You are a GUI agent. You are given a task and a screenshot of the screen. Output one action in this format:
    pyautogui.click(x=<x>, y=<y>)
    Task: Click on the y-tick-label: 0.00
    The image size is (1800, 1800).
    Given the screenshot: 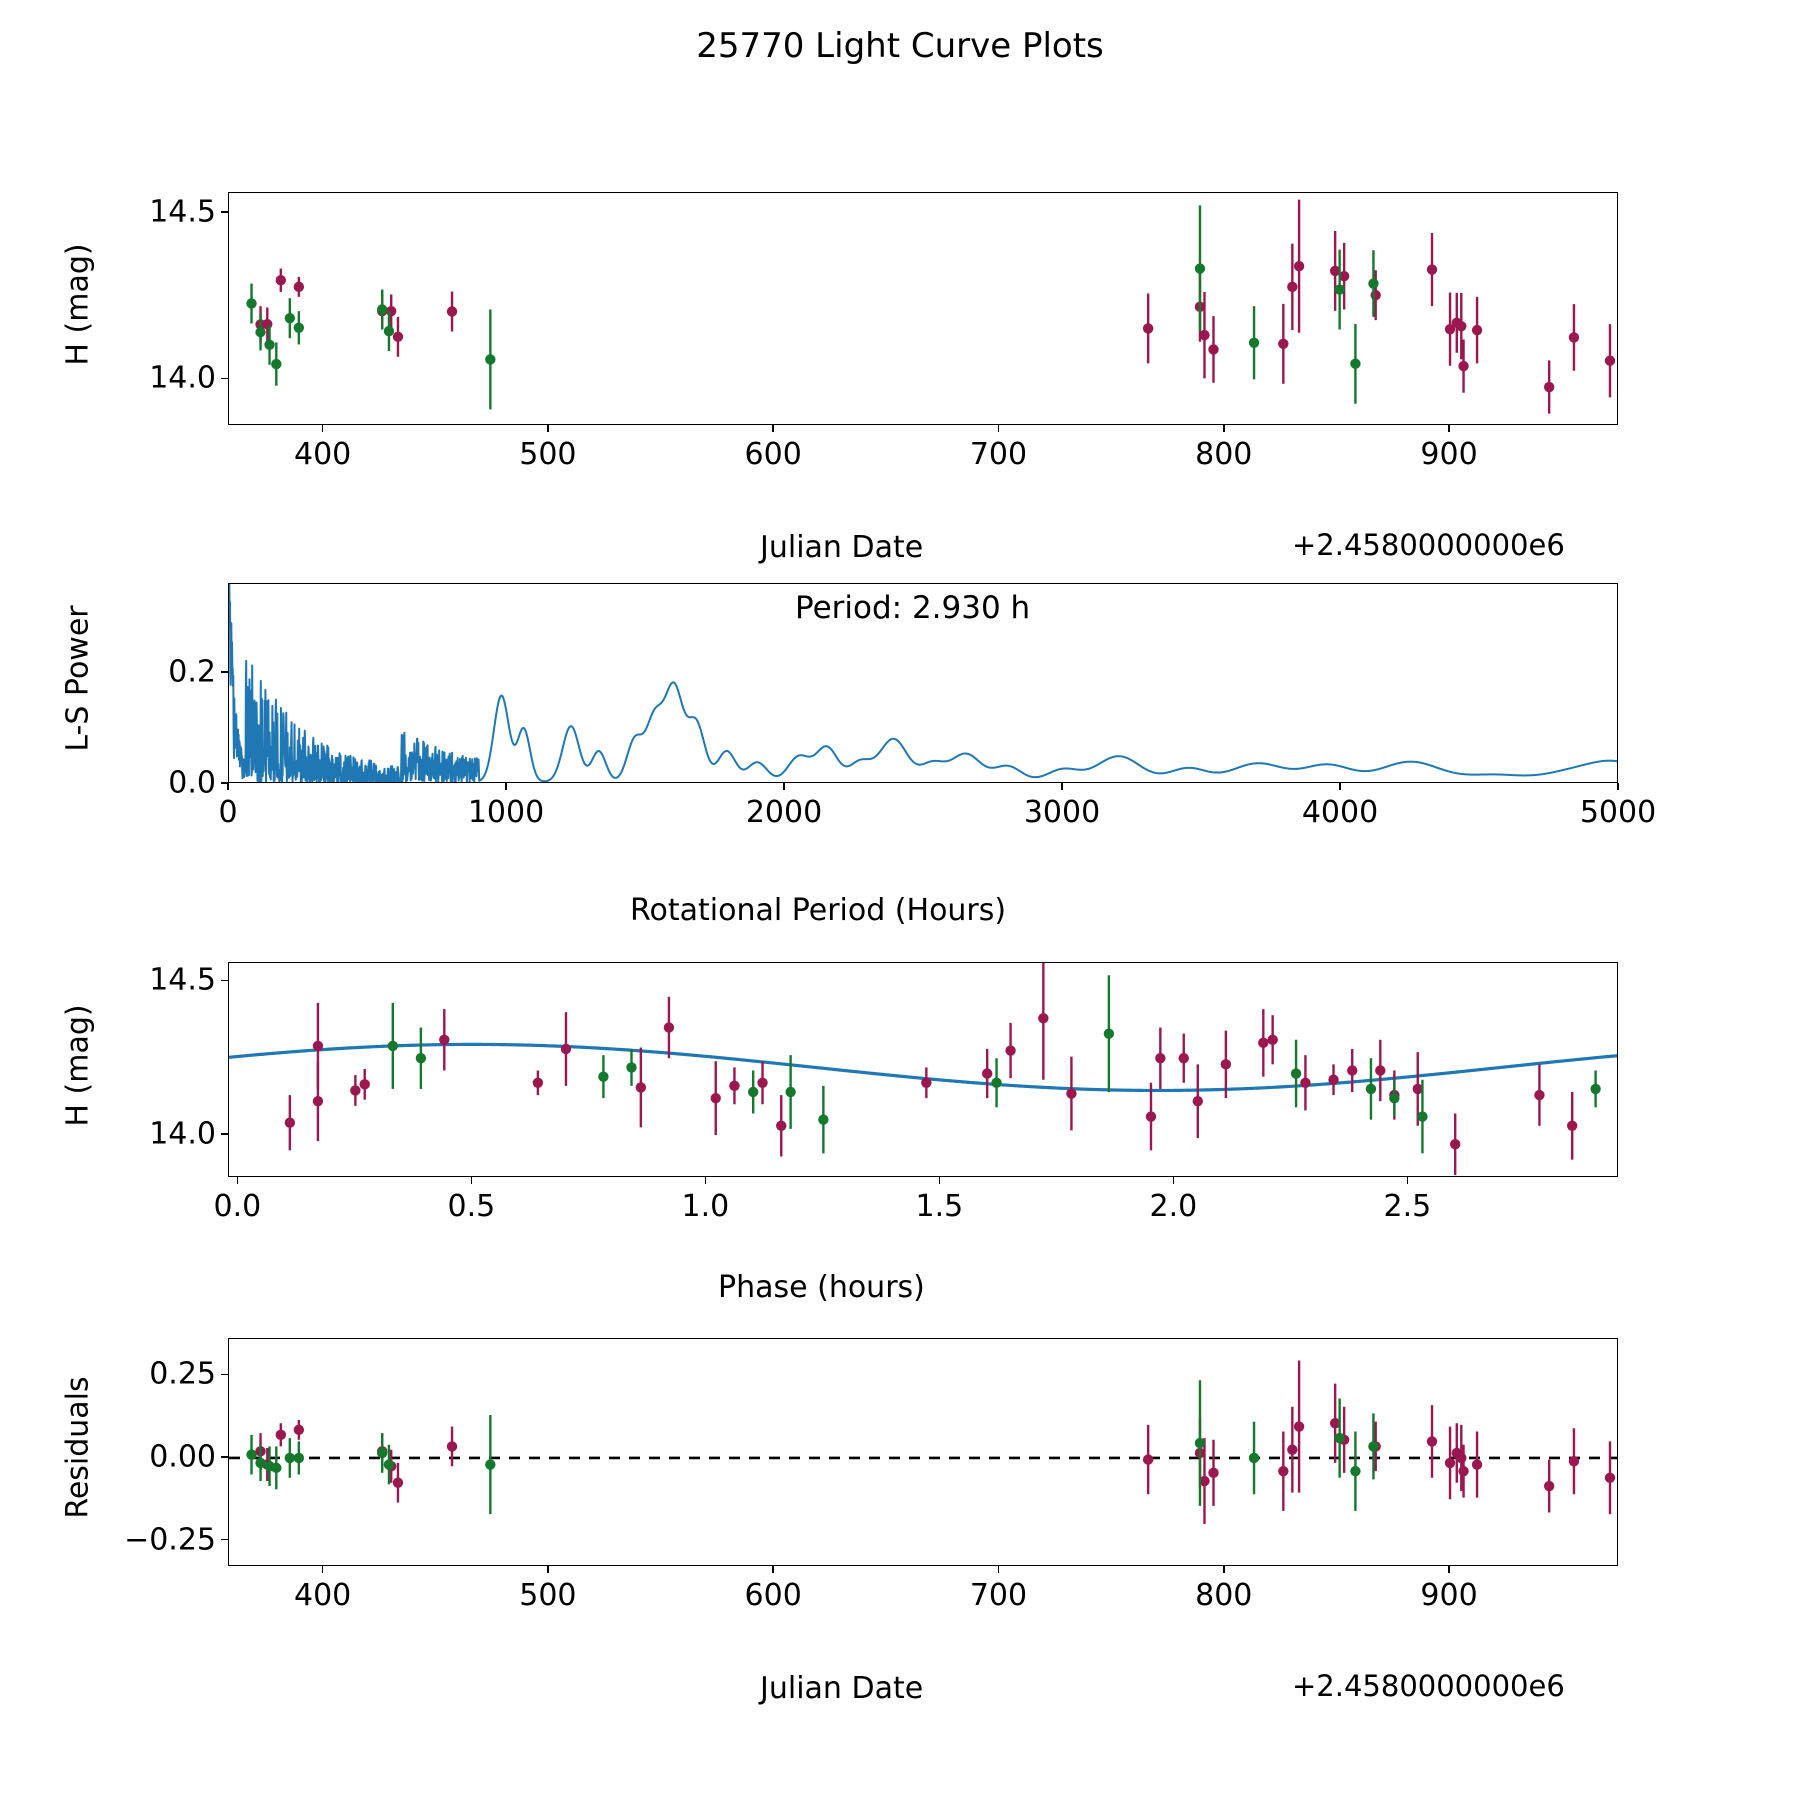 What is the action you would take?
    pyautogui.click(x=182, y=1457)
    